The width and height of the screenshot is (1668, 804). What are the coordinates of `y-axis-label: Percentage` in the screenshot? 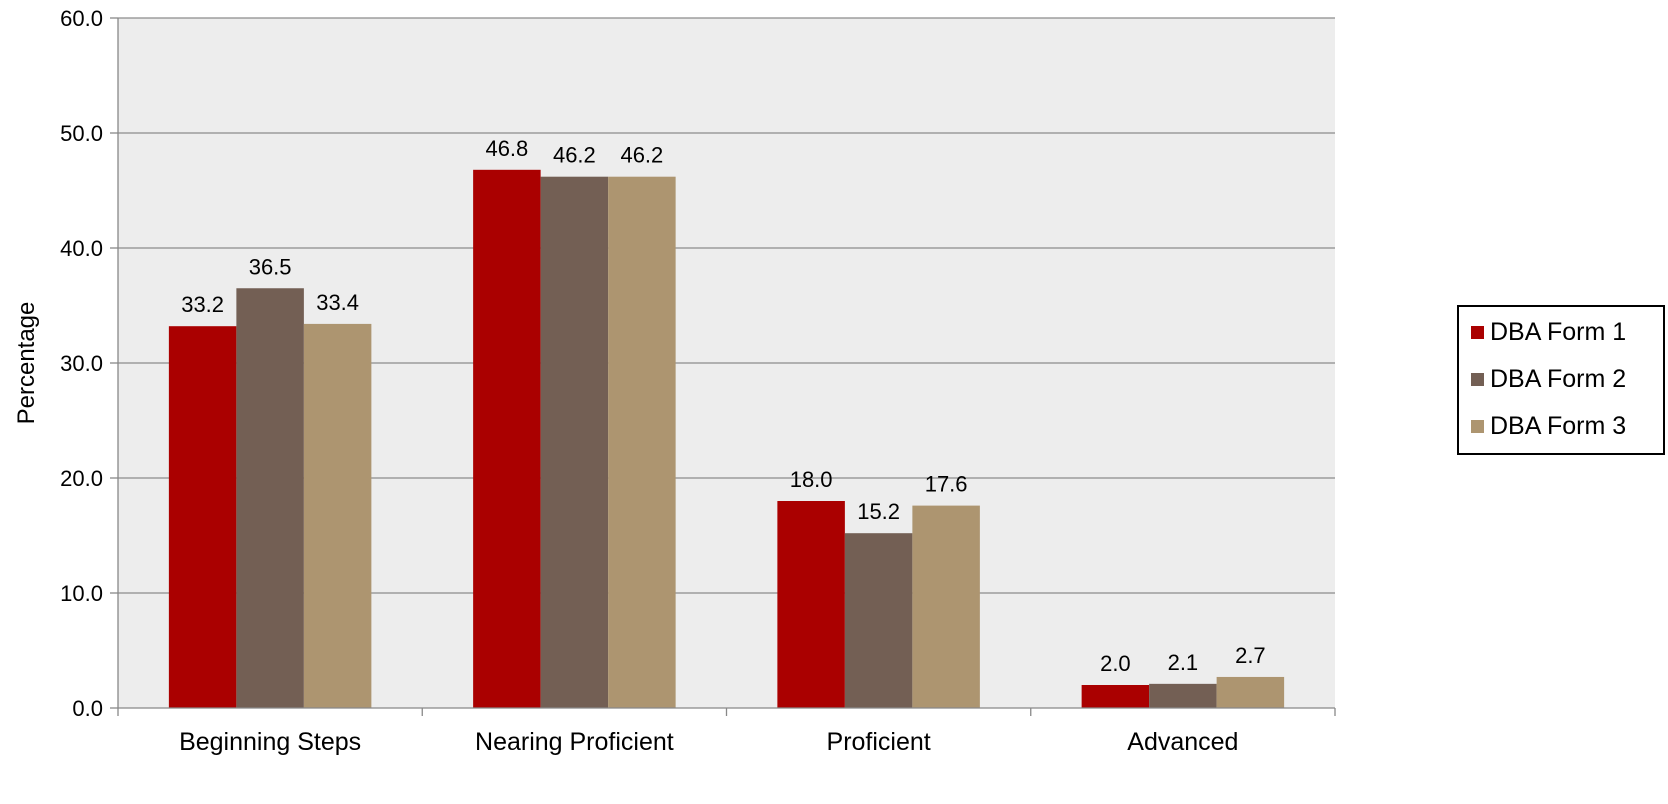 It's located at (26, 363).